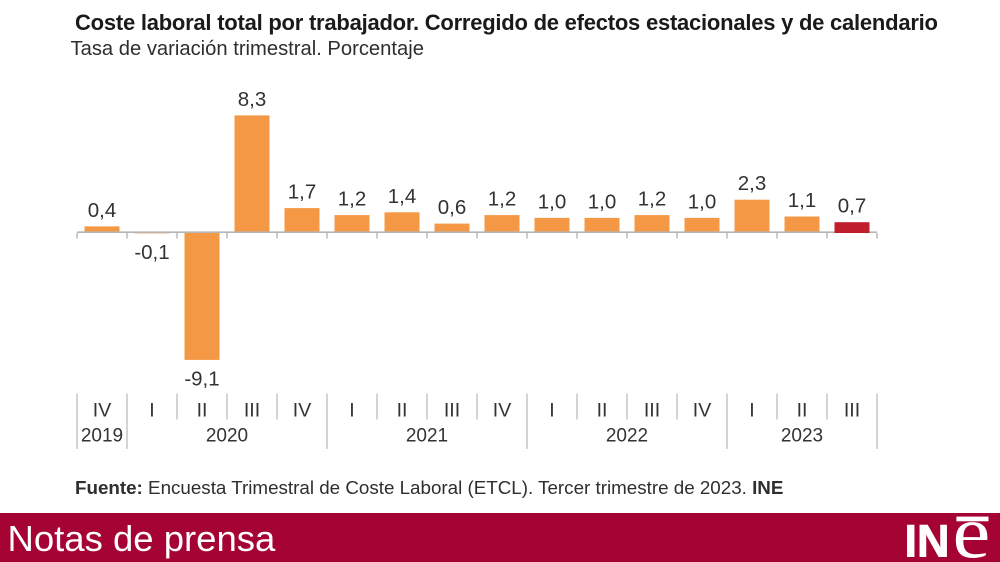  What do you see at coordinates (302, 192) in the screenshot?
I see `svg-text: 1,7` at bounding box center [302, 192].